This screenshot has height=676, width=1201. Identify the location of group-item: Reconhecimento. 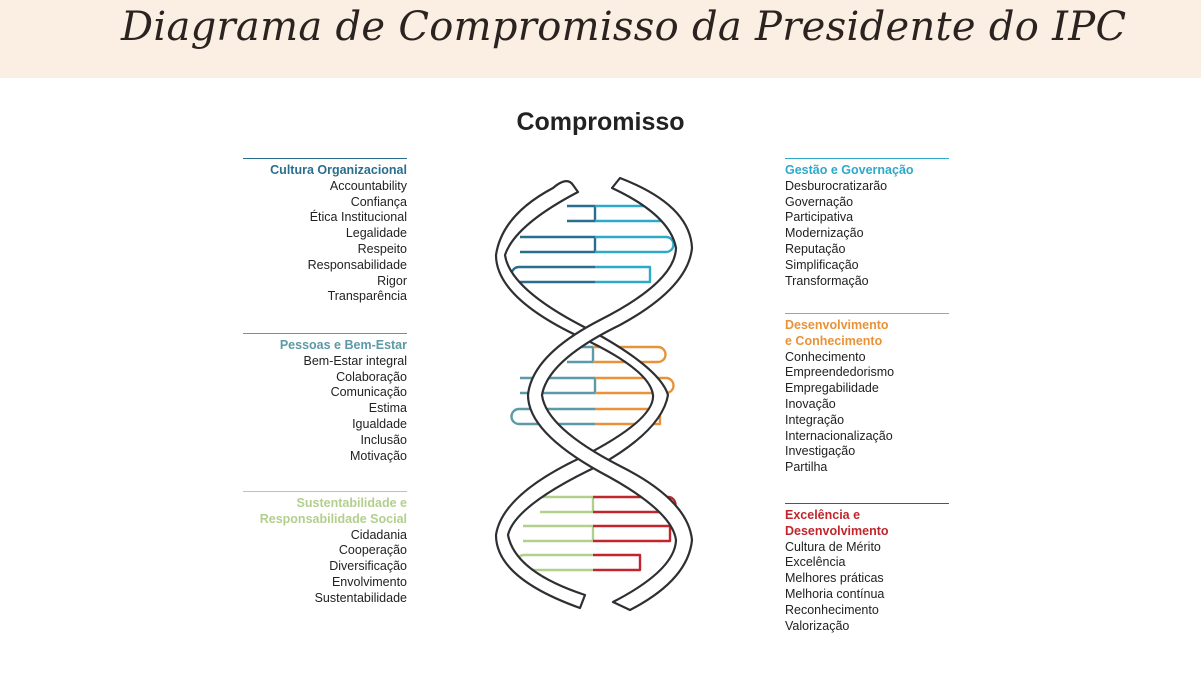
(832, 609).